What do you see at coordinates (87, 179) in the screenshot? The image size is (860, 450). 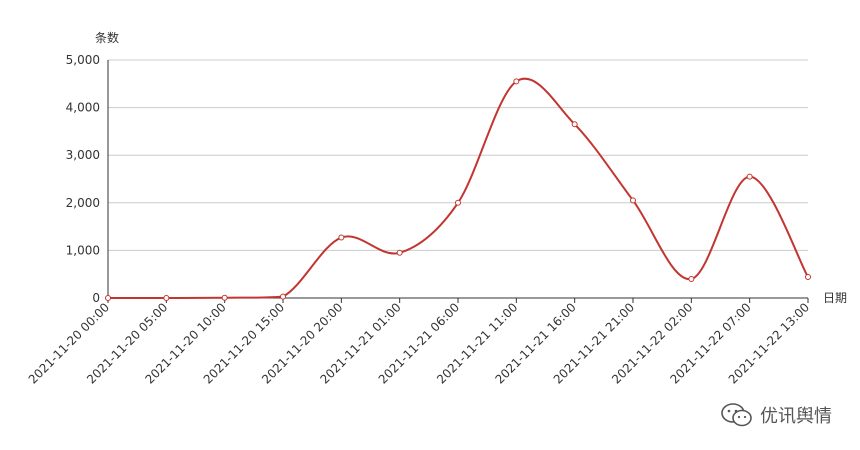 I see `y-axis: 0 1,000 2,000 3,000 4,000 5,000` at bounding box center [87, 179].